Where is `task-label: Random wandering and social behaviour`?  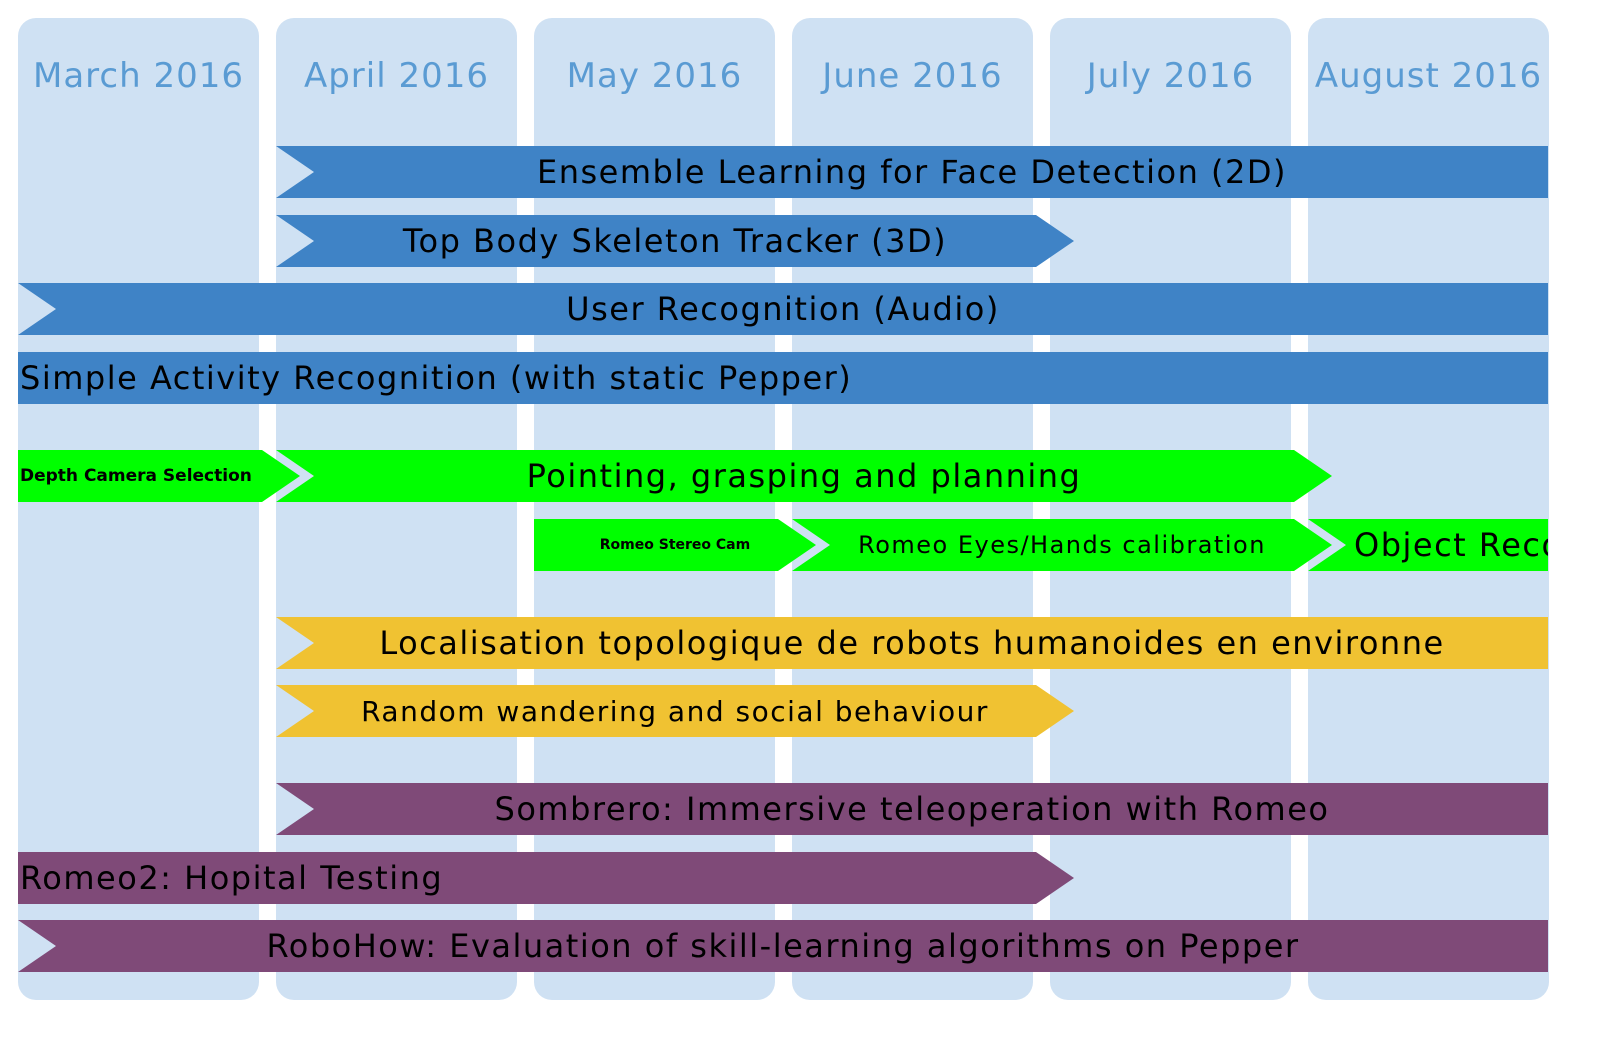
task-label: Random wandering and social behaviour is located at coordinates (675, 711).